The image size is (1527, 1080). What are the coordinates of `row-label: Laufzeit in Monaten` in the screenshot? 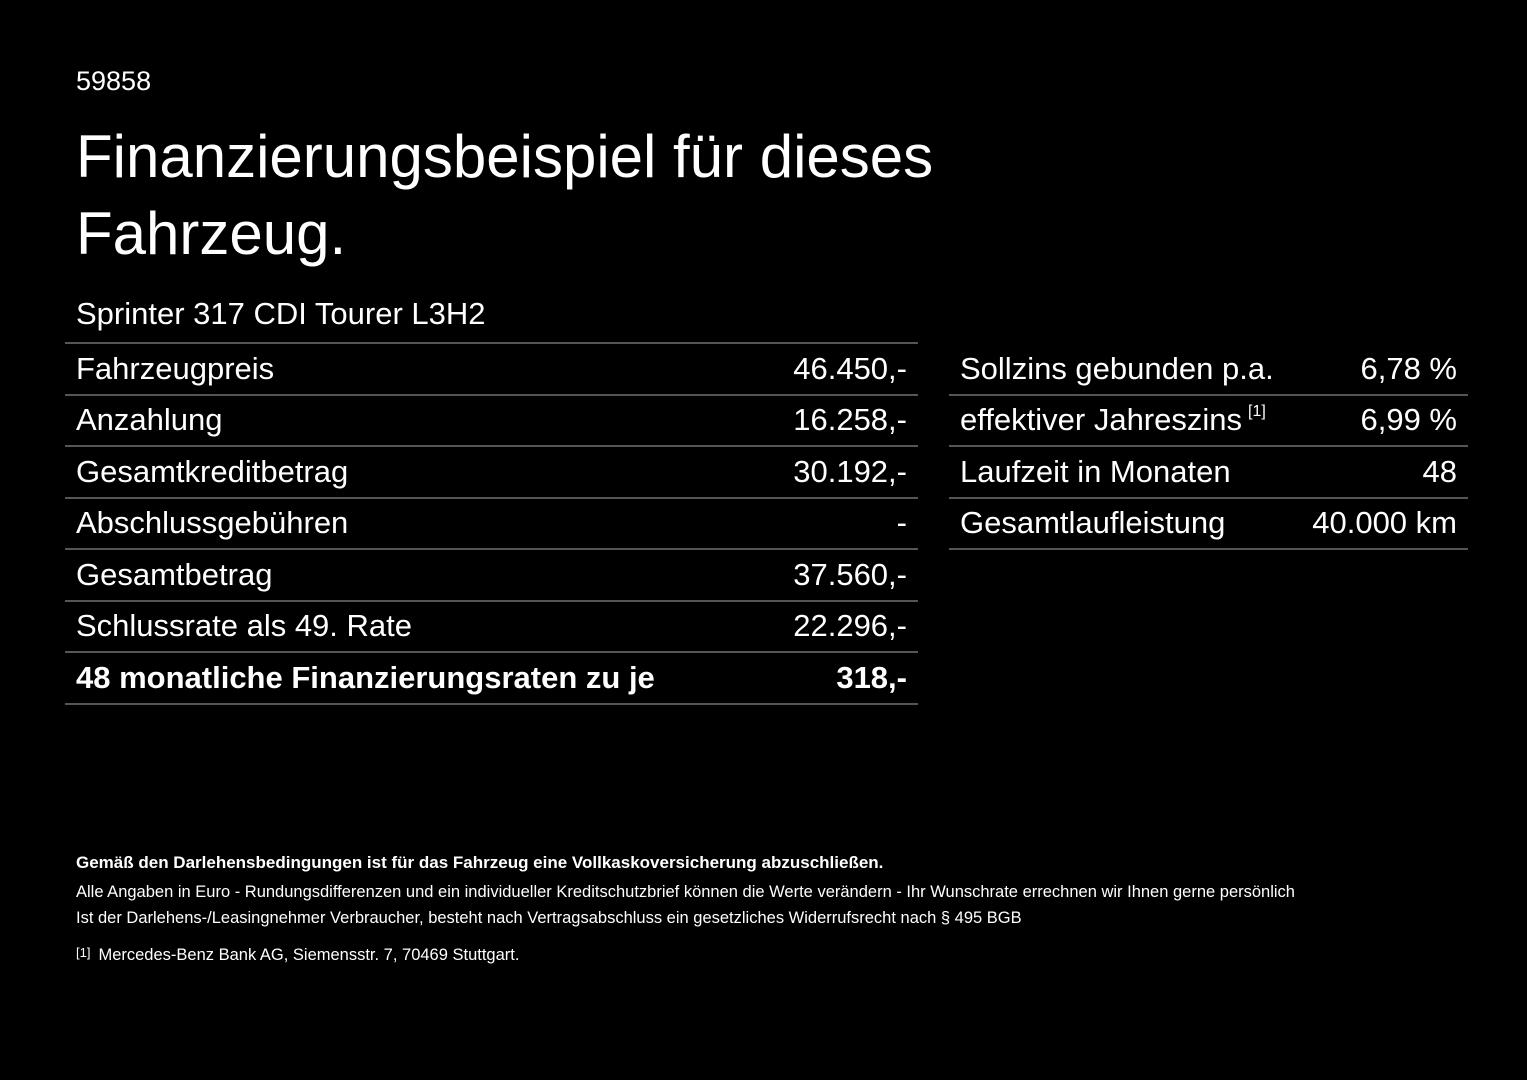 It's located at (1095, 472).